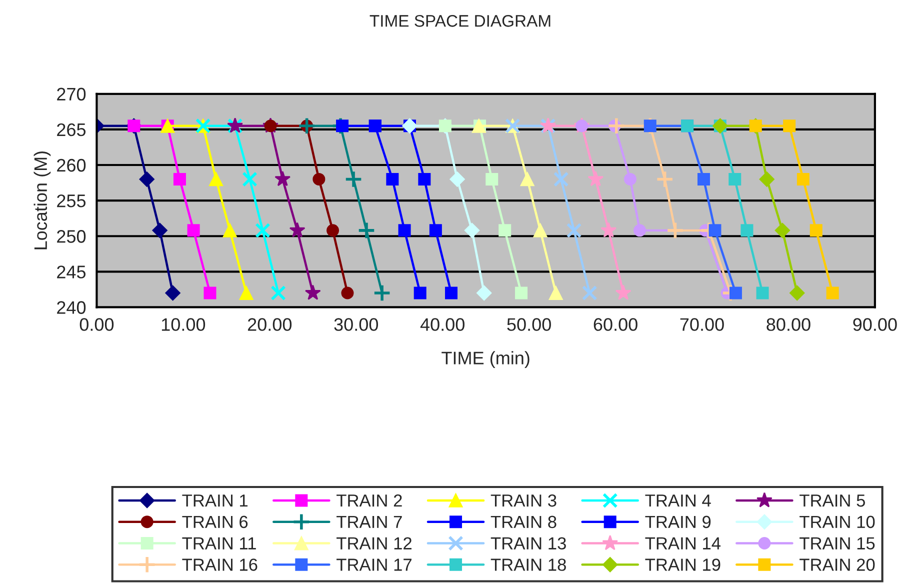 Image resolution: width=921 pixels, height=583 pixels. I want to click on x-tick-label: 70.00, so click(702, 324).